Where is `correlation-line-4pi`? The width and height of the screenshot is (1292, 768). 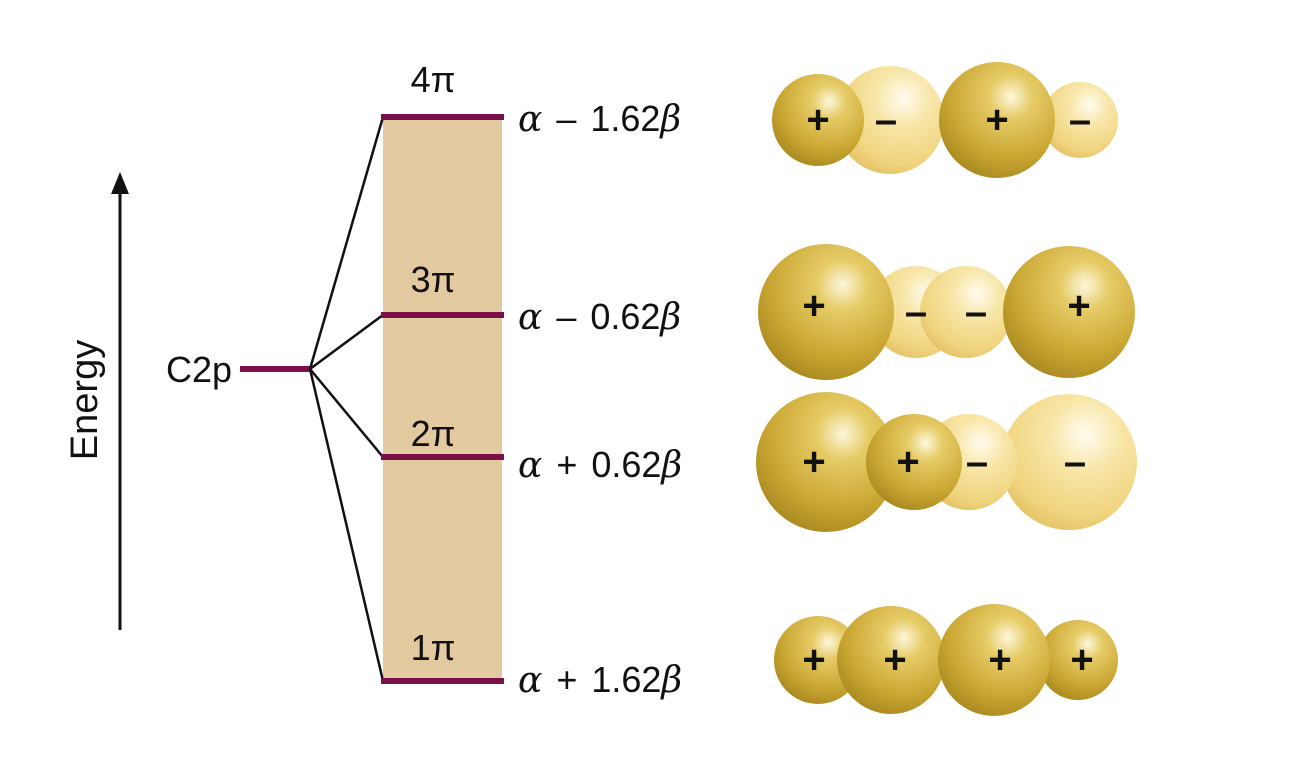 correlation-line-4pi is located at coordinates (346, 243).